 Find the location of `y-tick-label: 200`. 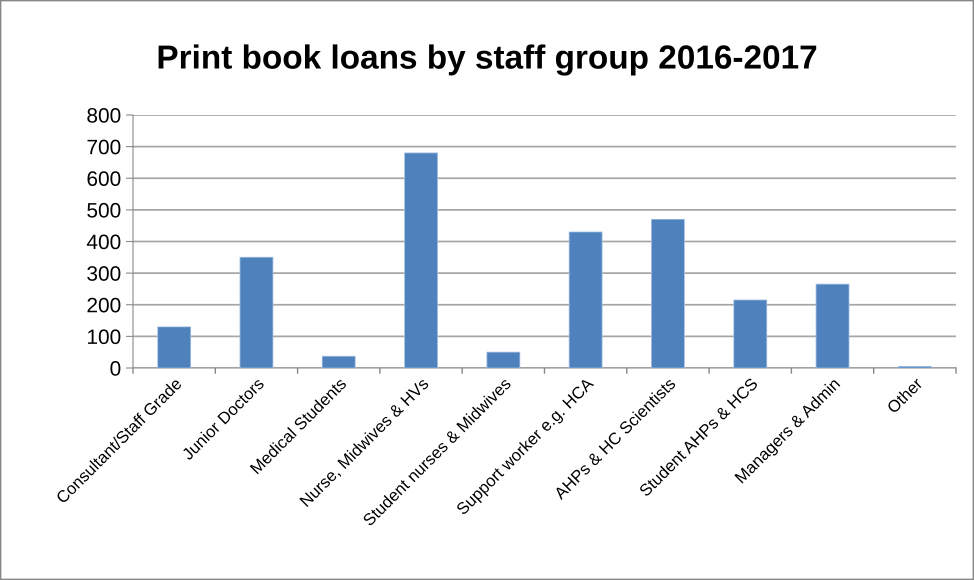

y-tick-label: 200 is located at coordinates (103, 305).